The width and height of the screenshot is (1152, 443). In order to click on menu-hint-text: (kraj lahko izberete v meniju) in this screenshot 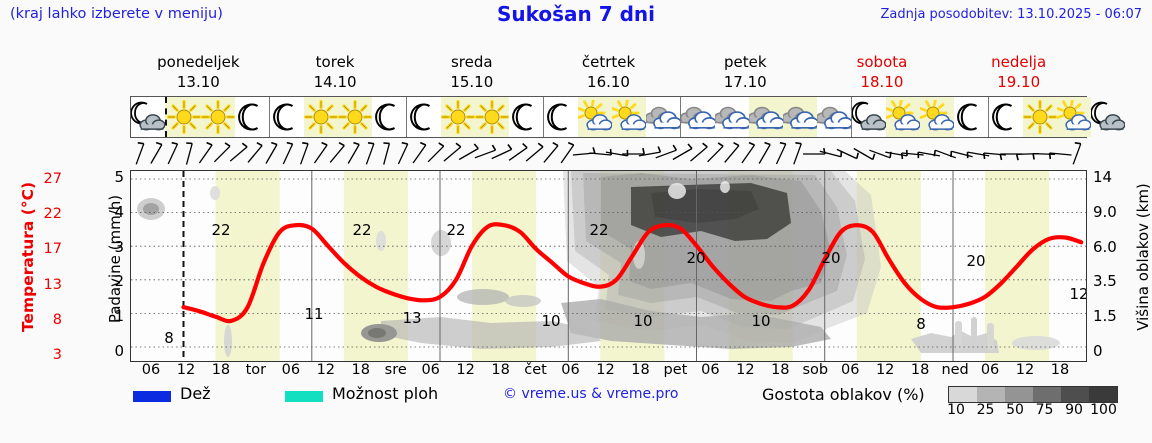, I will do `click(116, 14)`.